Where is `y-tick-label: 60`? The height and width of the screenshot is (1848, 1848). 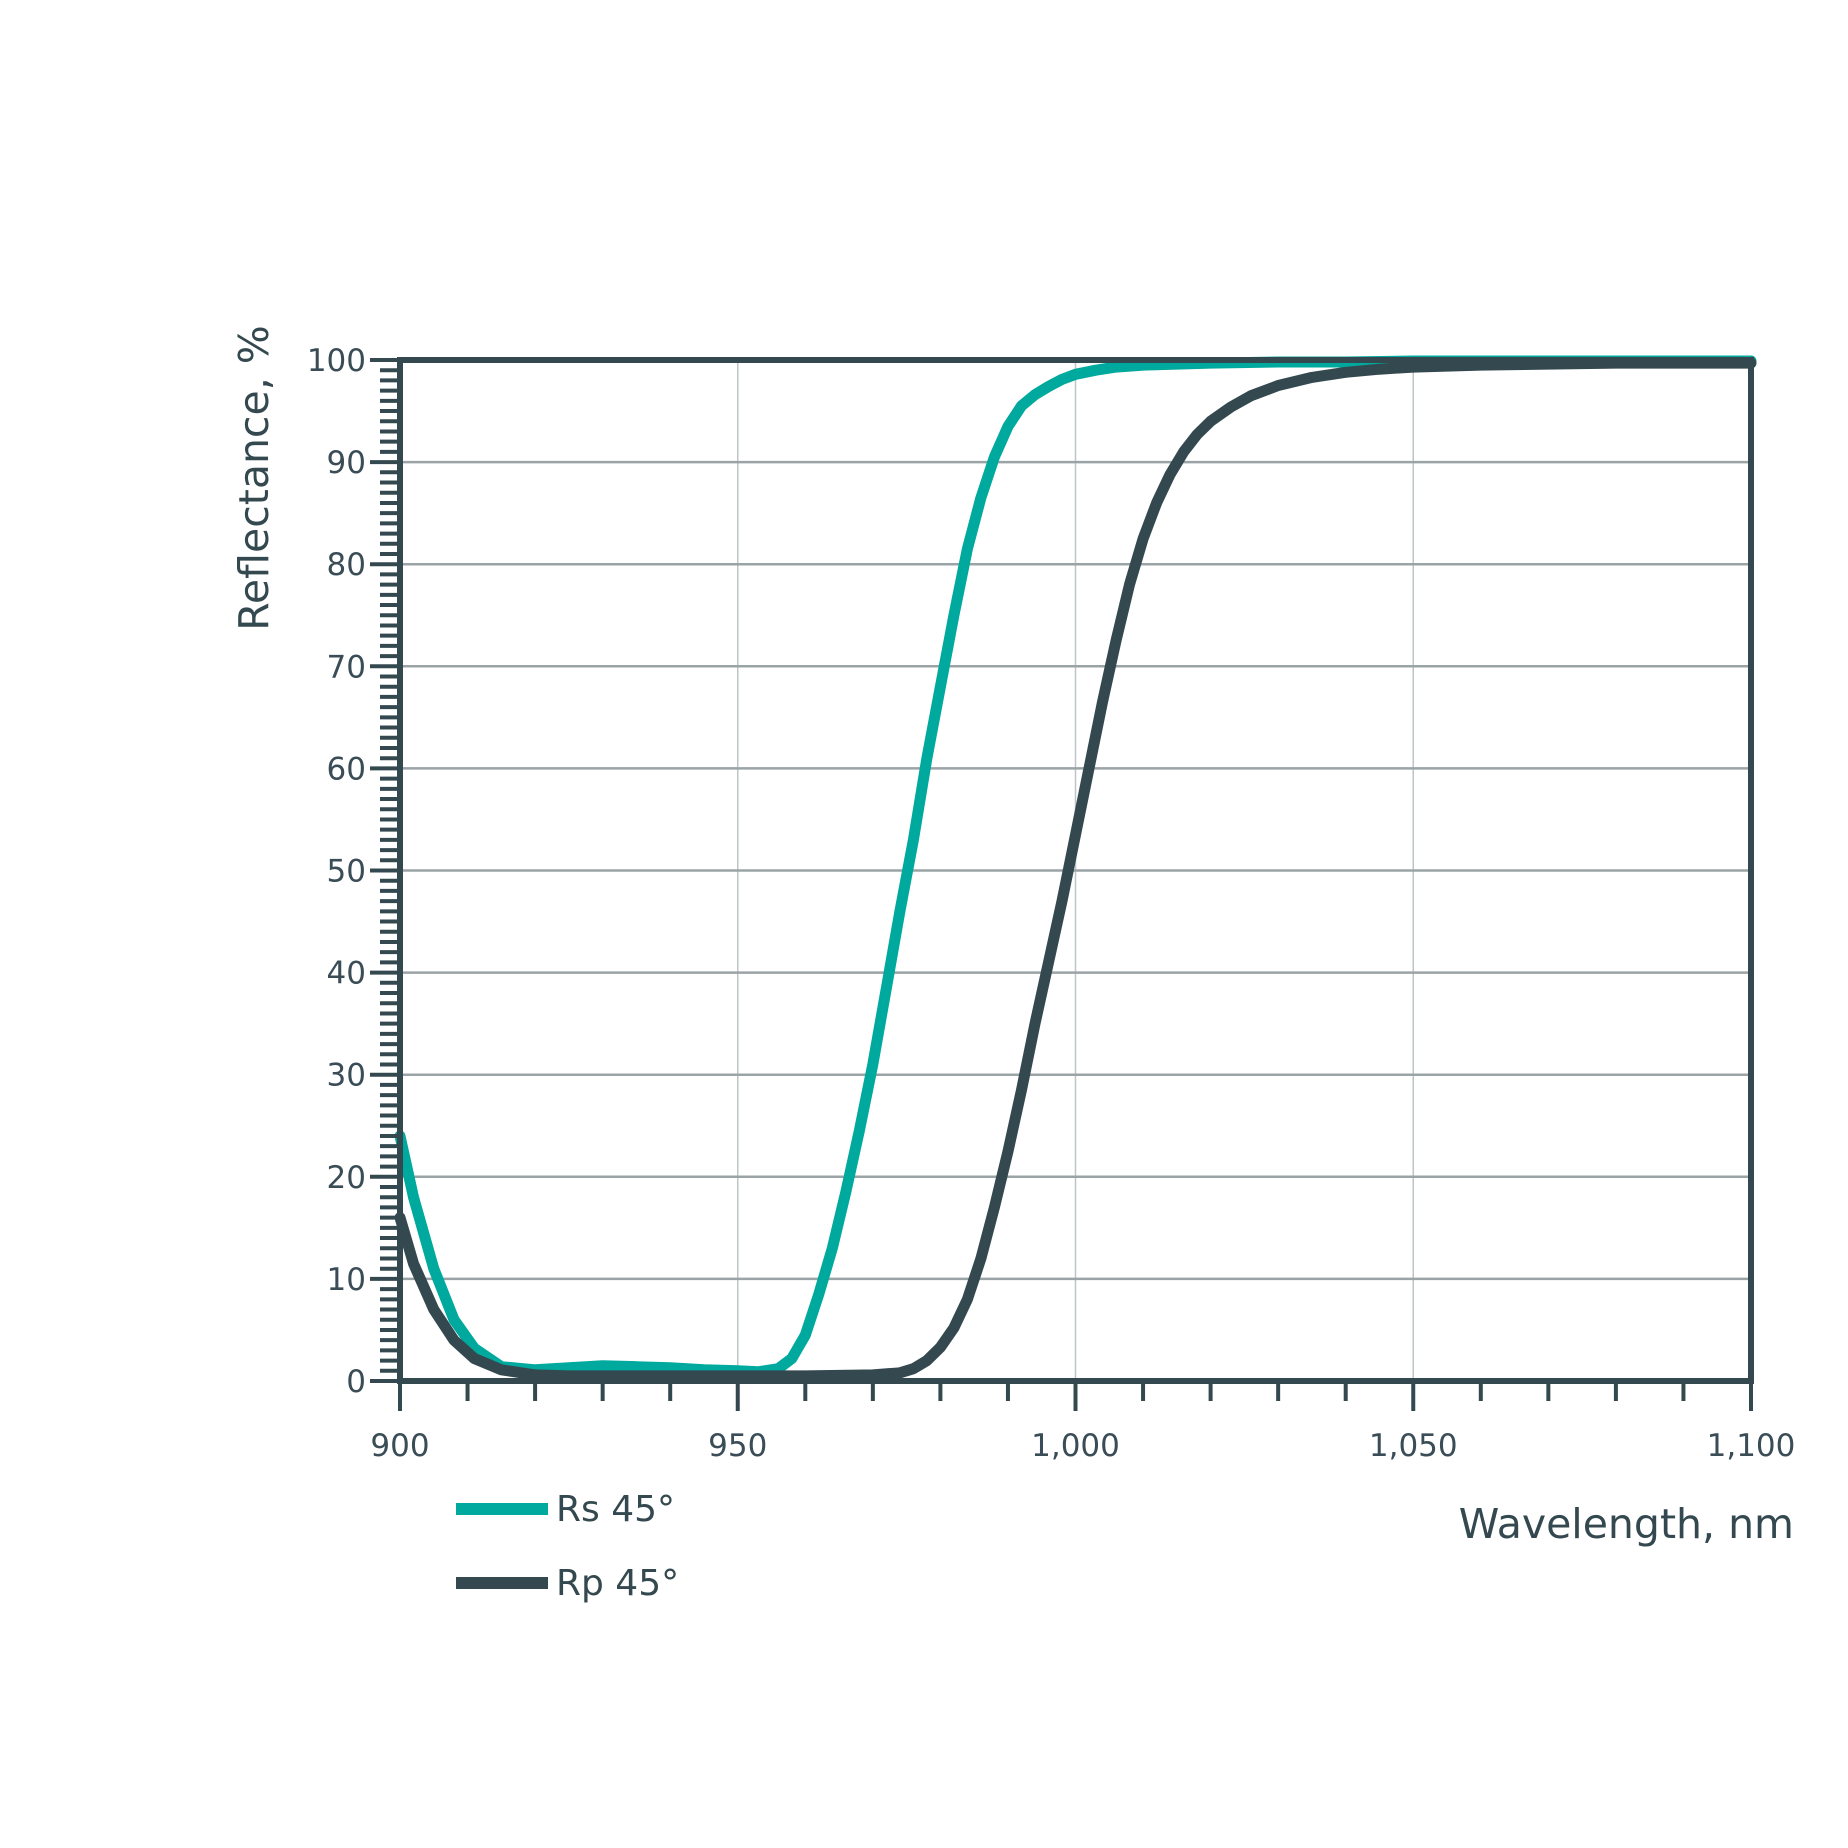
y-tick-label: 60 is located at coordinates (346, 769).